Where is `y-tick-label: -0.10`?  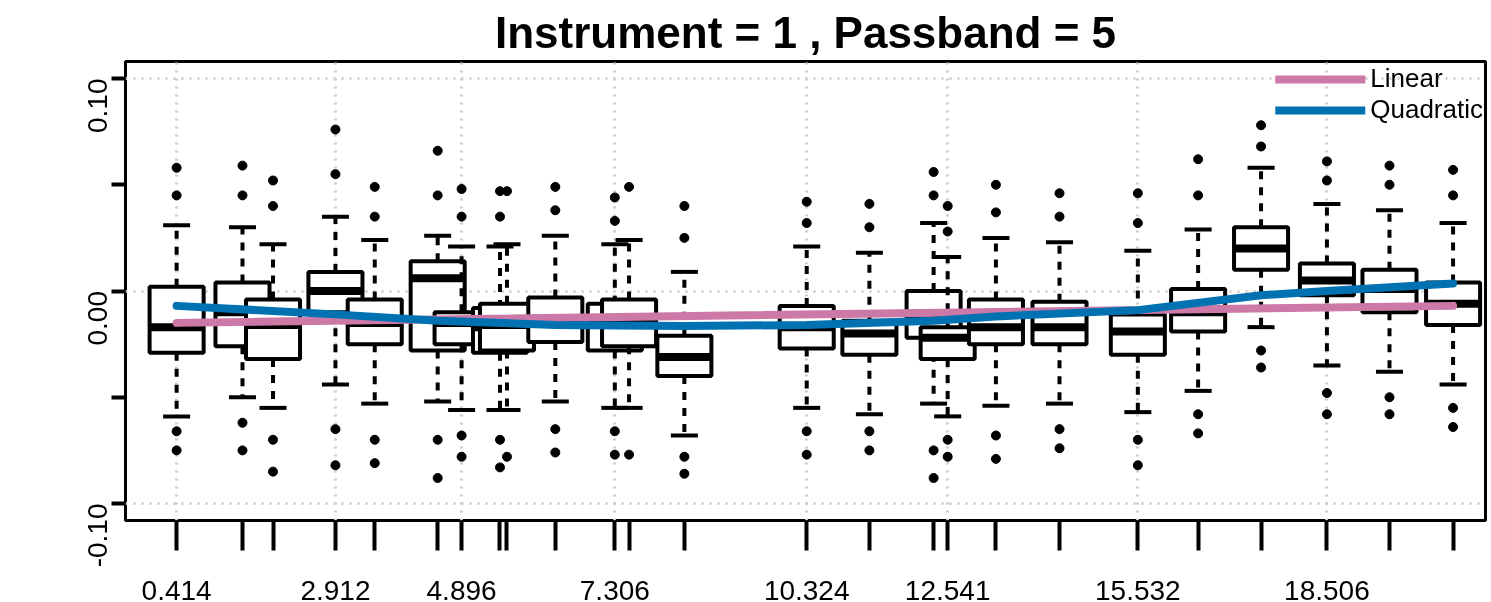 y-tick-label: -0.10 is located at coordinates (97, 535).